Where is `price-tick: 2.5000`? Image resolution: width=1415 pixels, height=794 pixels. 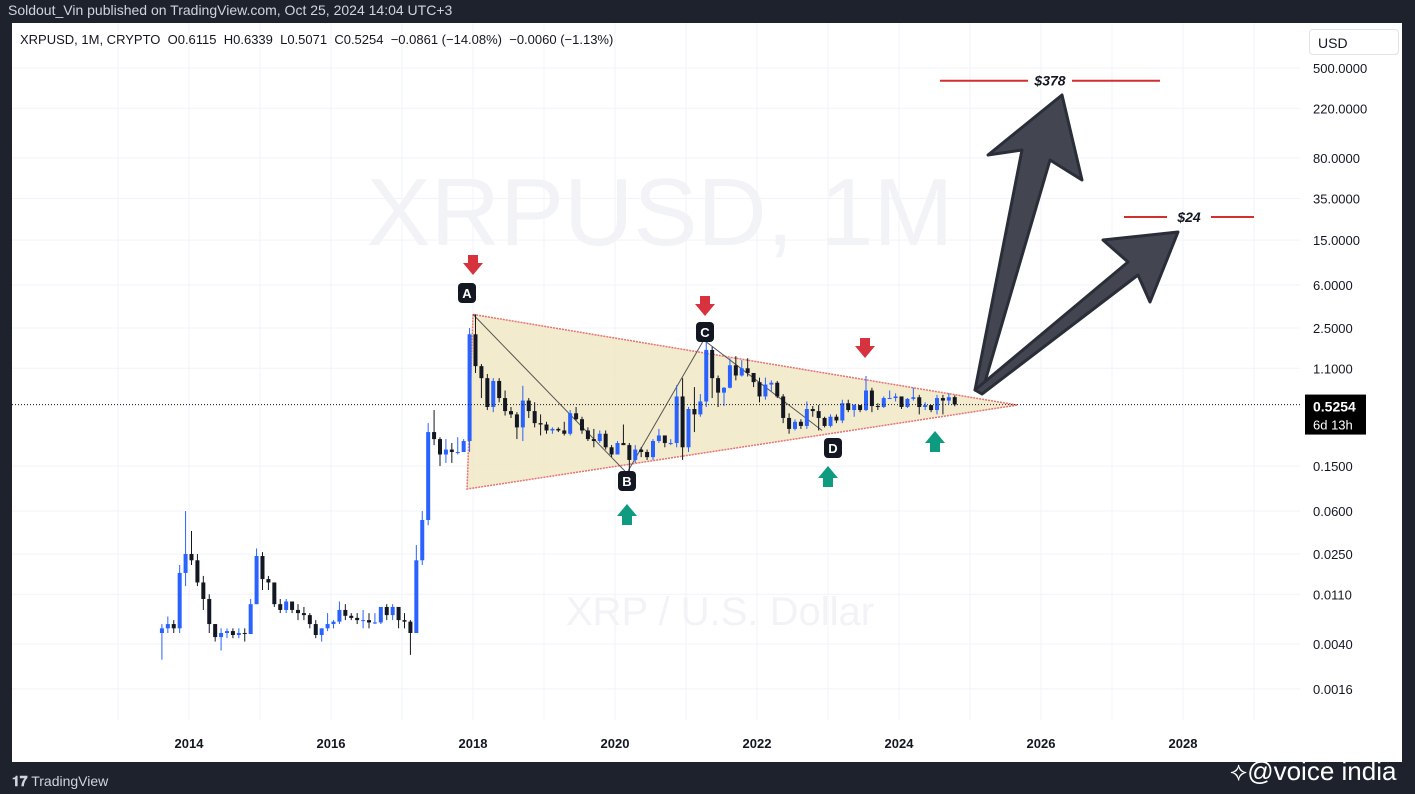
price-tick: 2.5000 is located at coordinates (1333, 328).